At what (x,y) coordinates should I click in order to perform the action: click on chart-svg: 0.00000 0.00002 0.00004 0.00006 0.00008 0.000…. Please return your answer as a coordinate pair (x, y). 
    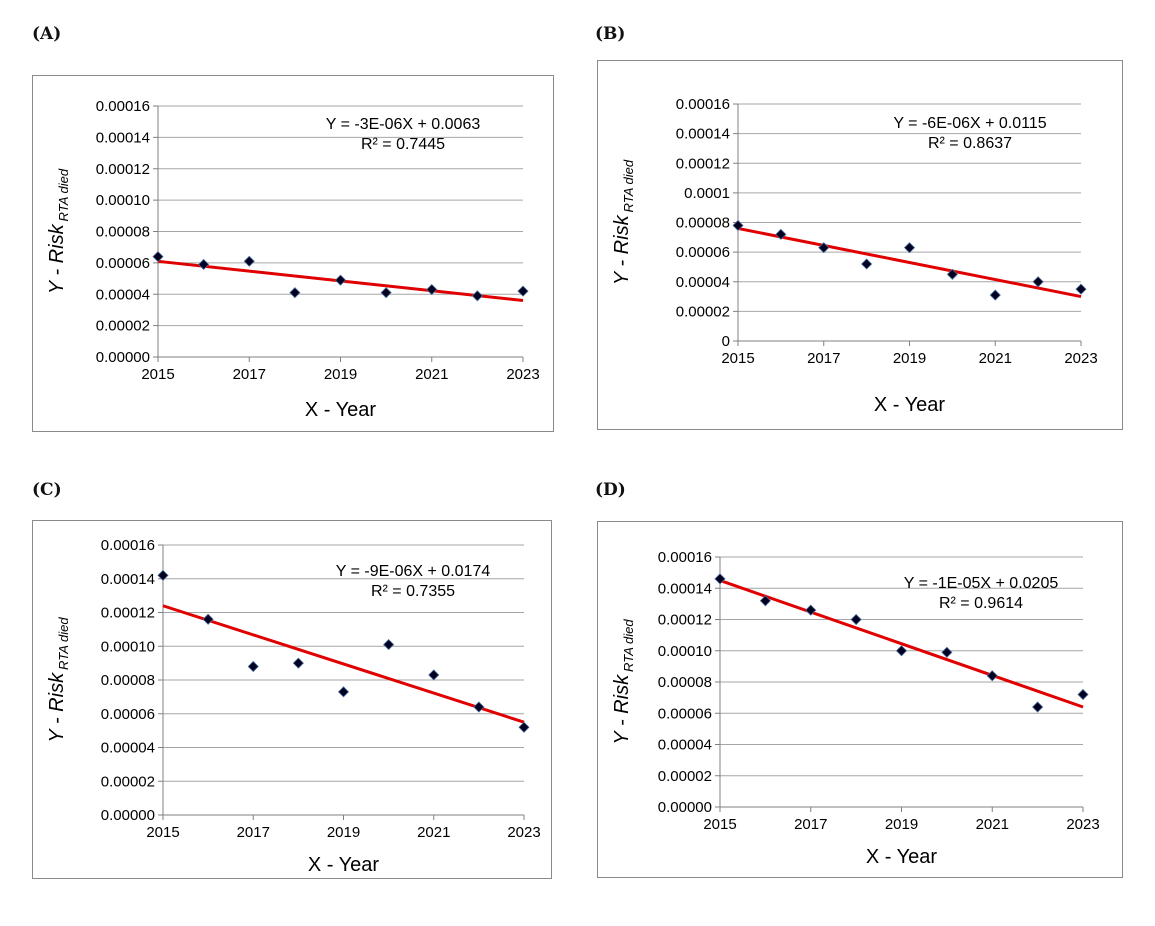
    Looking at the image, I should click on (855, 708).